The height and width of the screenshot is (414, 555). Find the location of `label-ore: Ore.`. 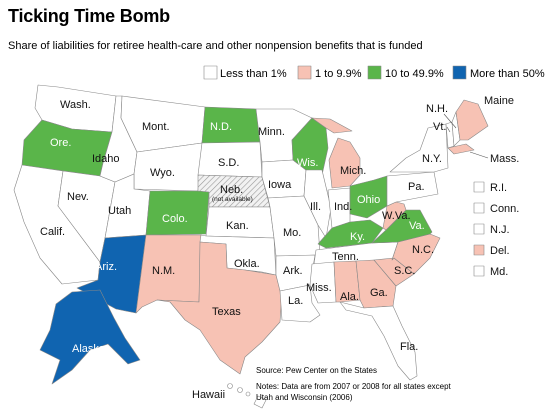

label-ore: Ore. is located at coordinates (60, 143).